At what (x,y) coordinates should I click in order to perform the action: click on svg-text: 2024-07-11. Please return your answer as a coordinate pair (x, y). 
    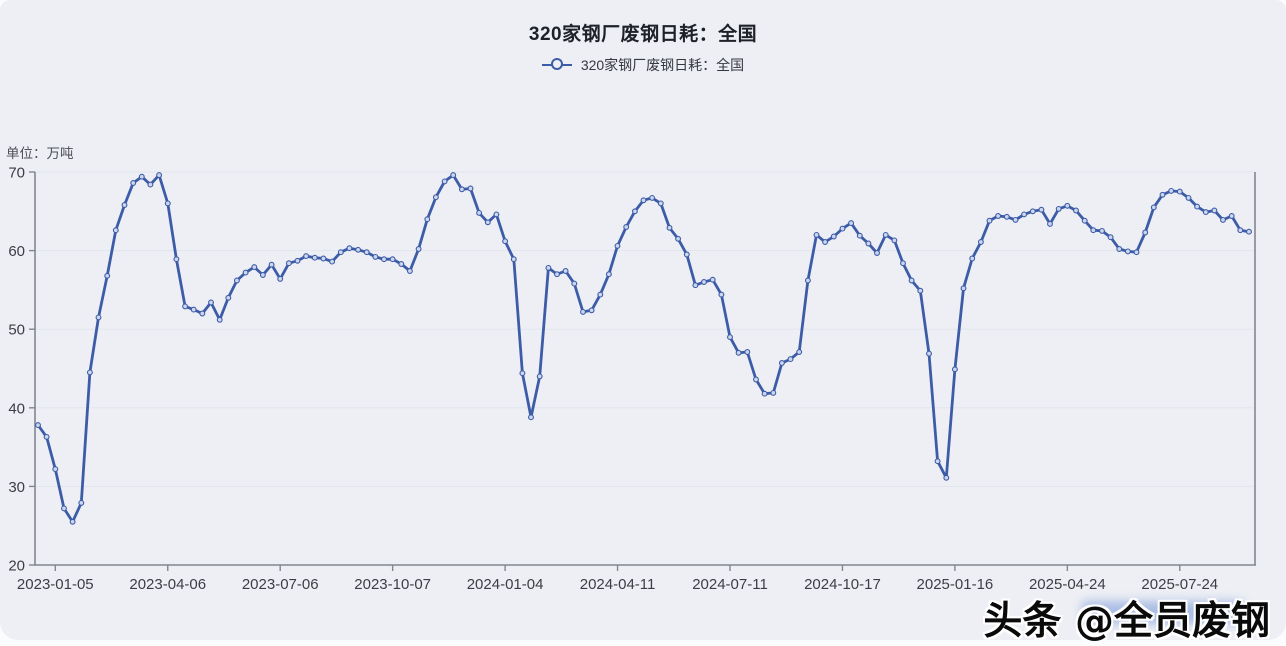
    Looking at the image, I should click on (730, 584).